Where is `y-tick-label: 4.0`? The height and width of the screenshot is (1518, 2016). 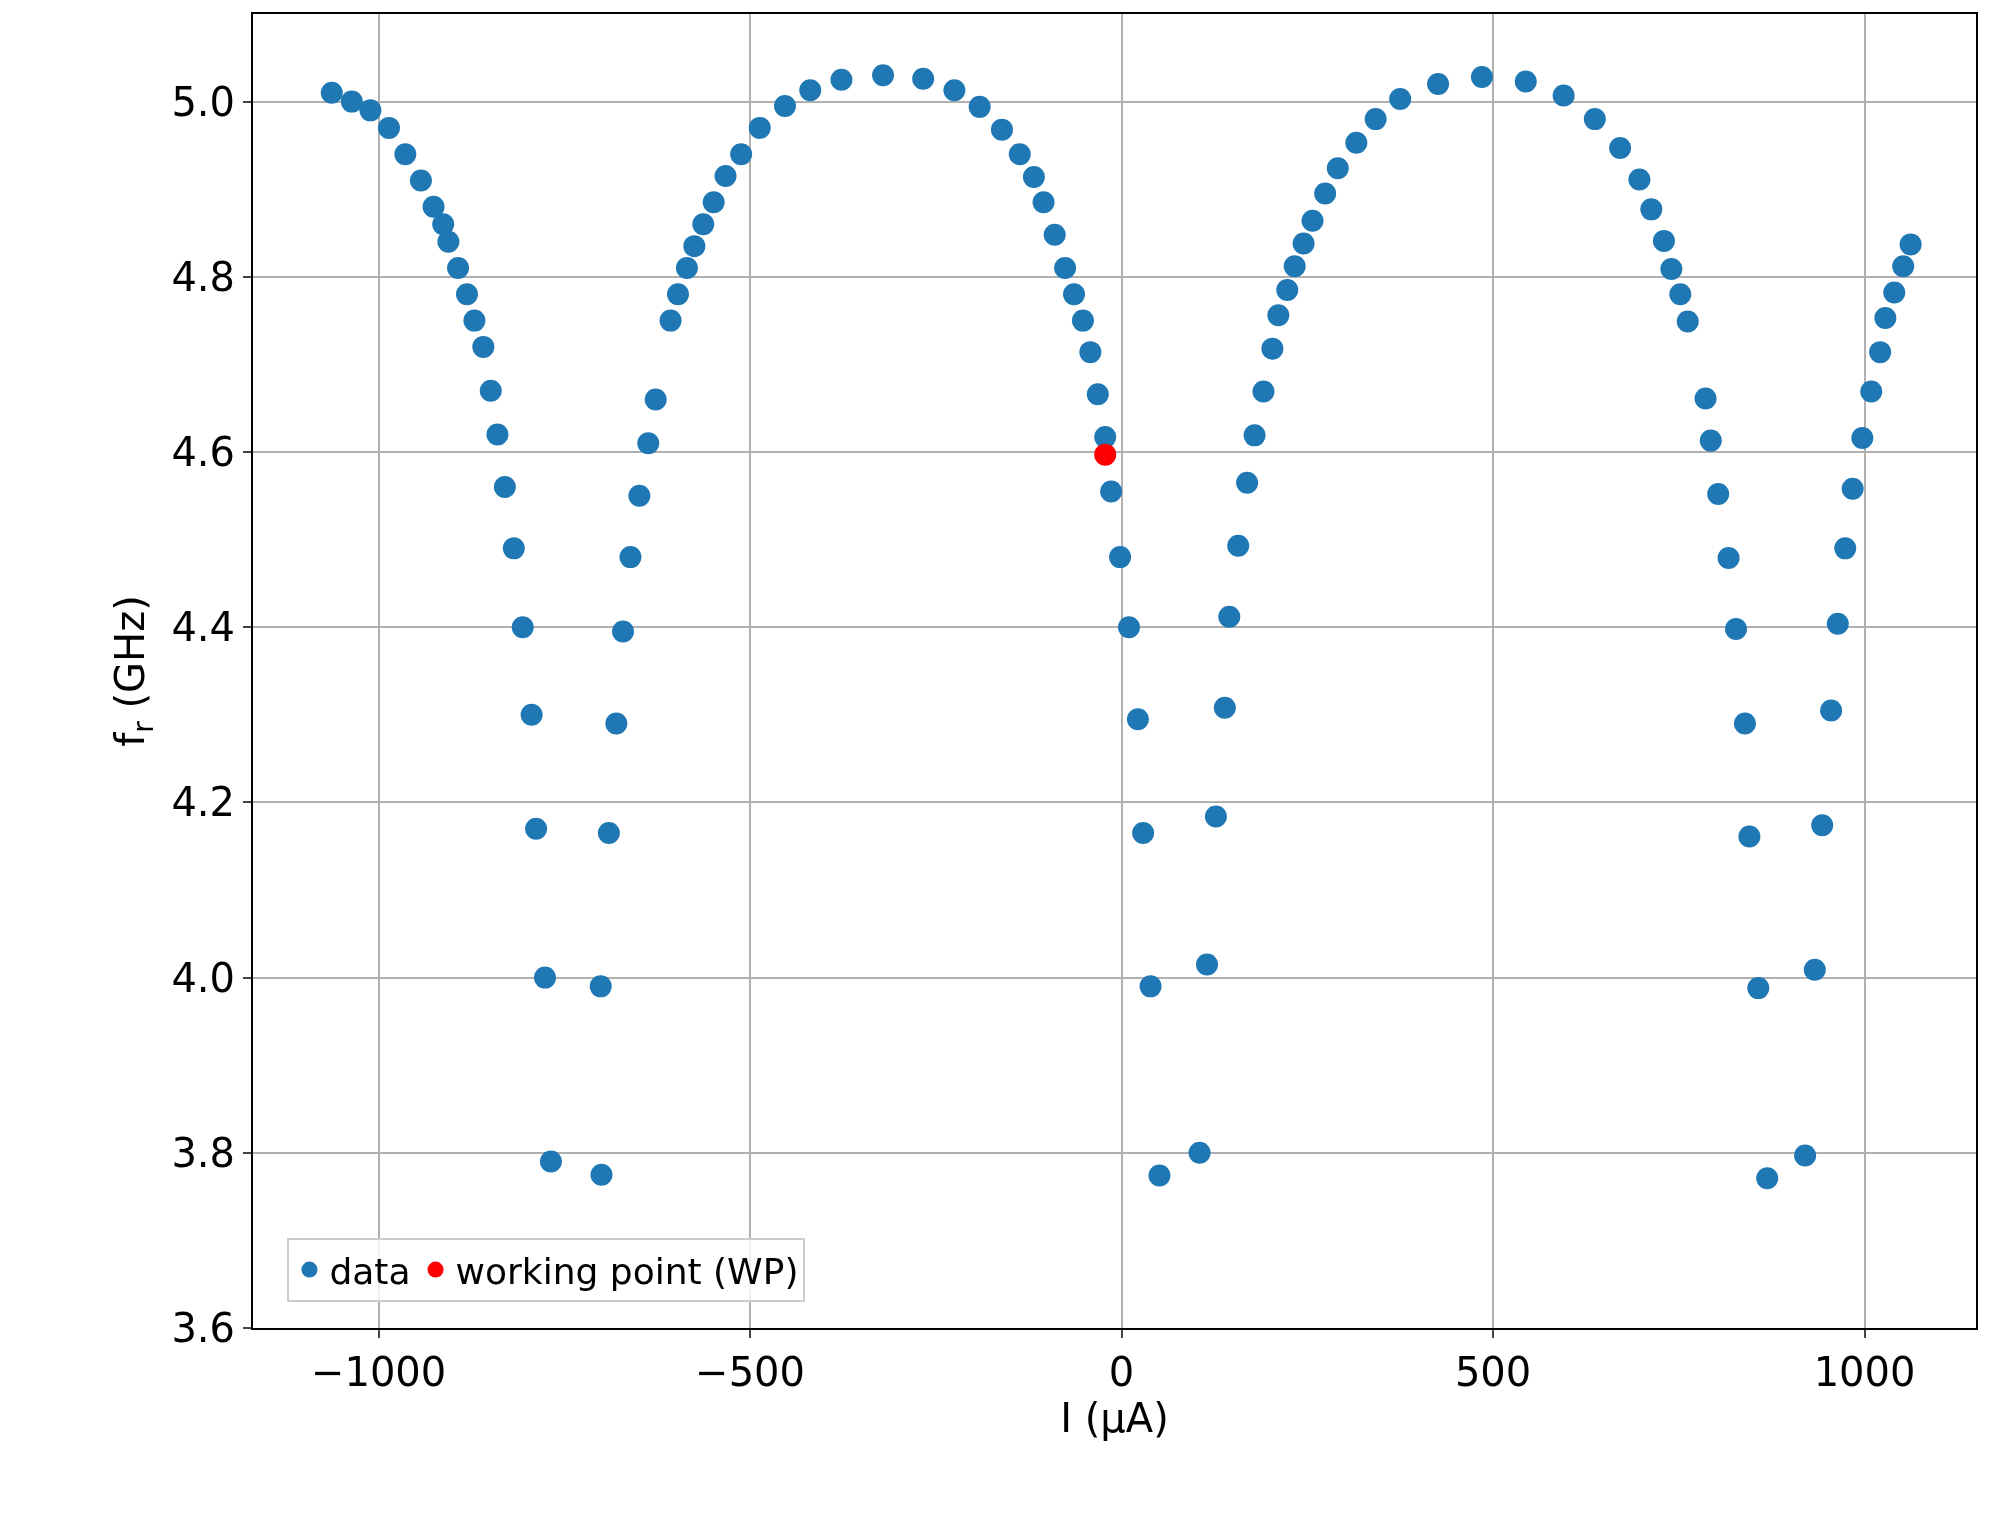
y-tick-label: 4.0 is located at coordinates (203, 977).